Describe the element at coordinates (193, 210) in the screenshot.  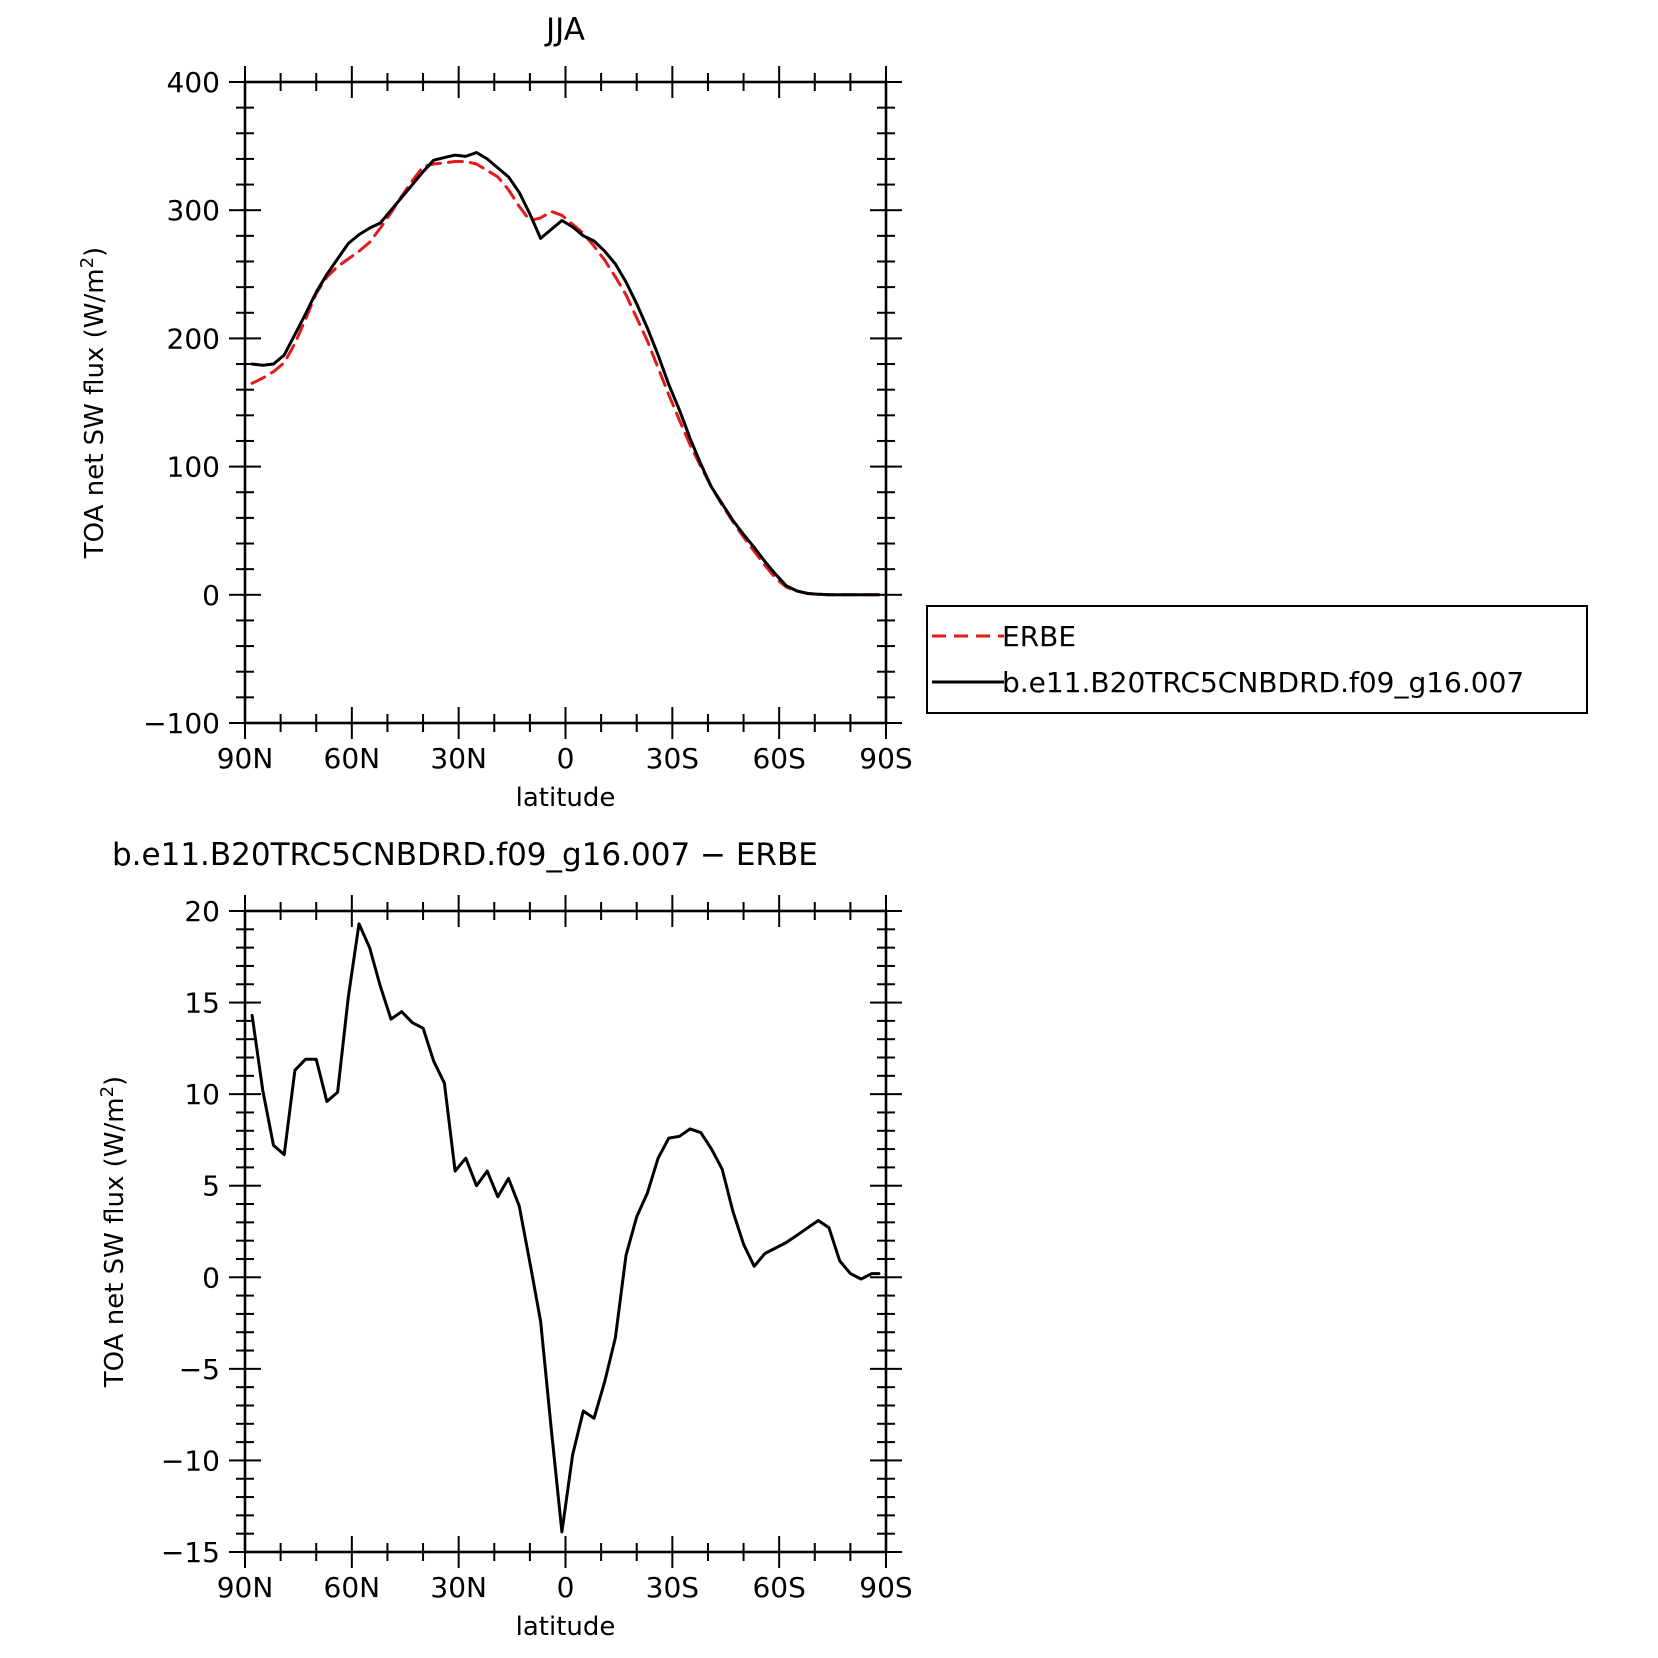
I see `y-tick-label: 300` at that location.